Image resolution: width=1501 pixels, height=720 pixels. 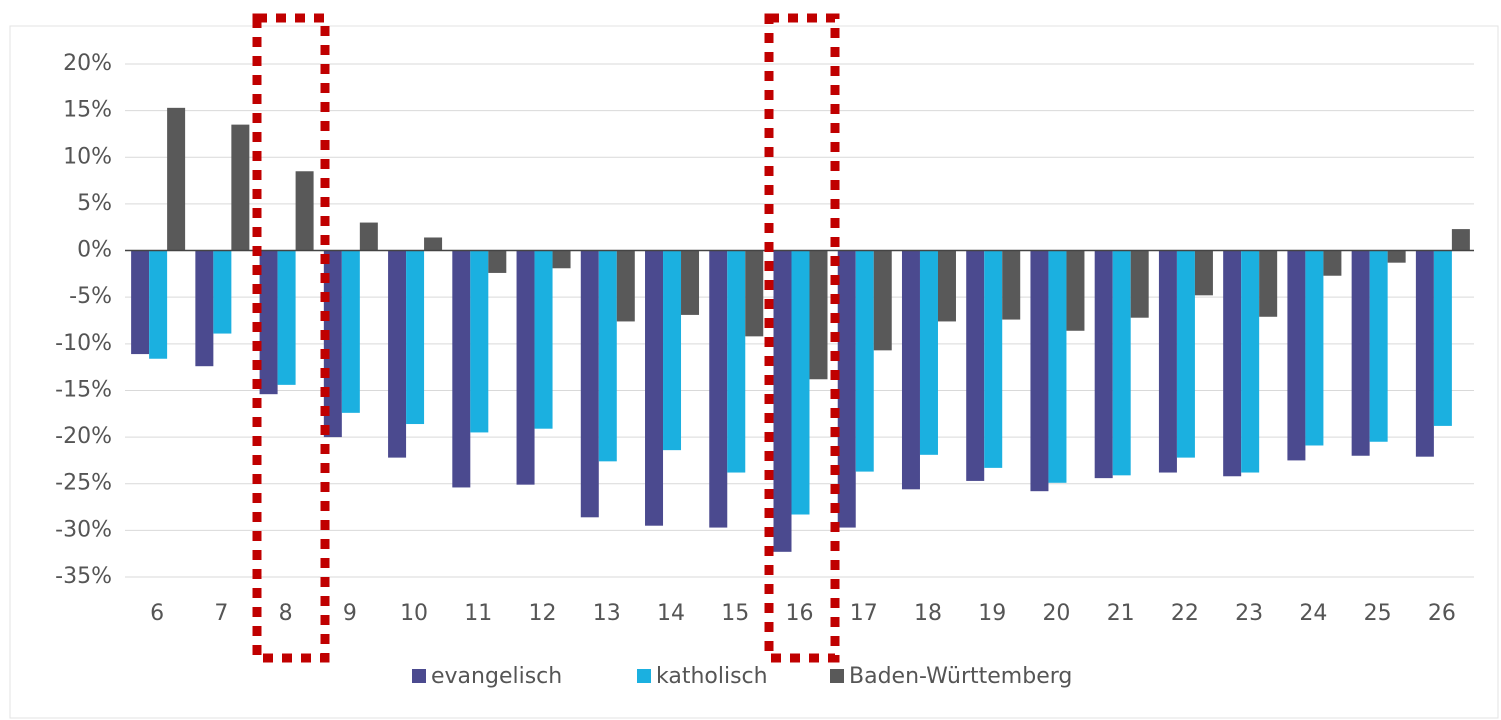 What do you see at coordinates (960, 676) in the screenshot?
I see `legend-label: Baden-Württemberg` at bounding box center [960, 676].